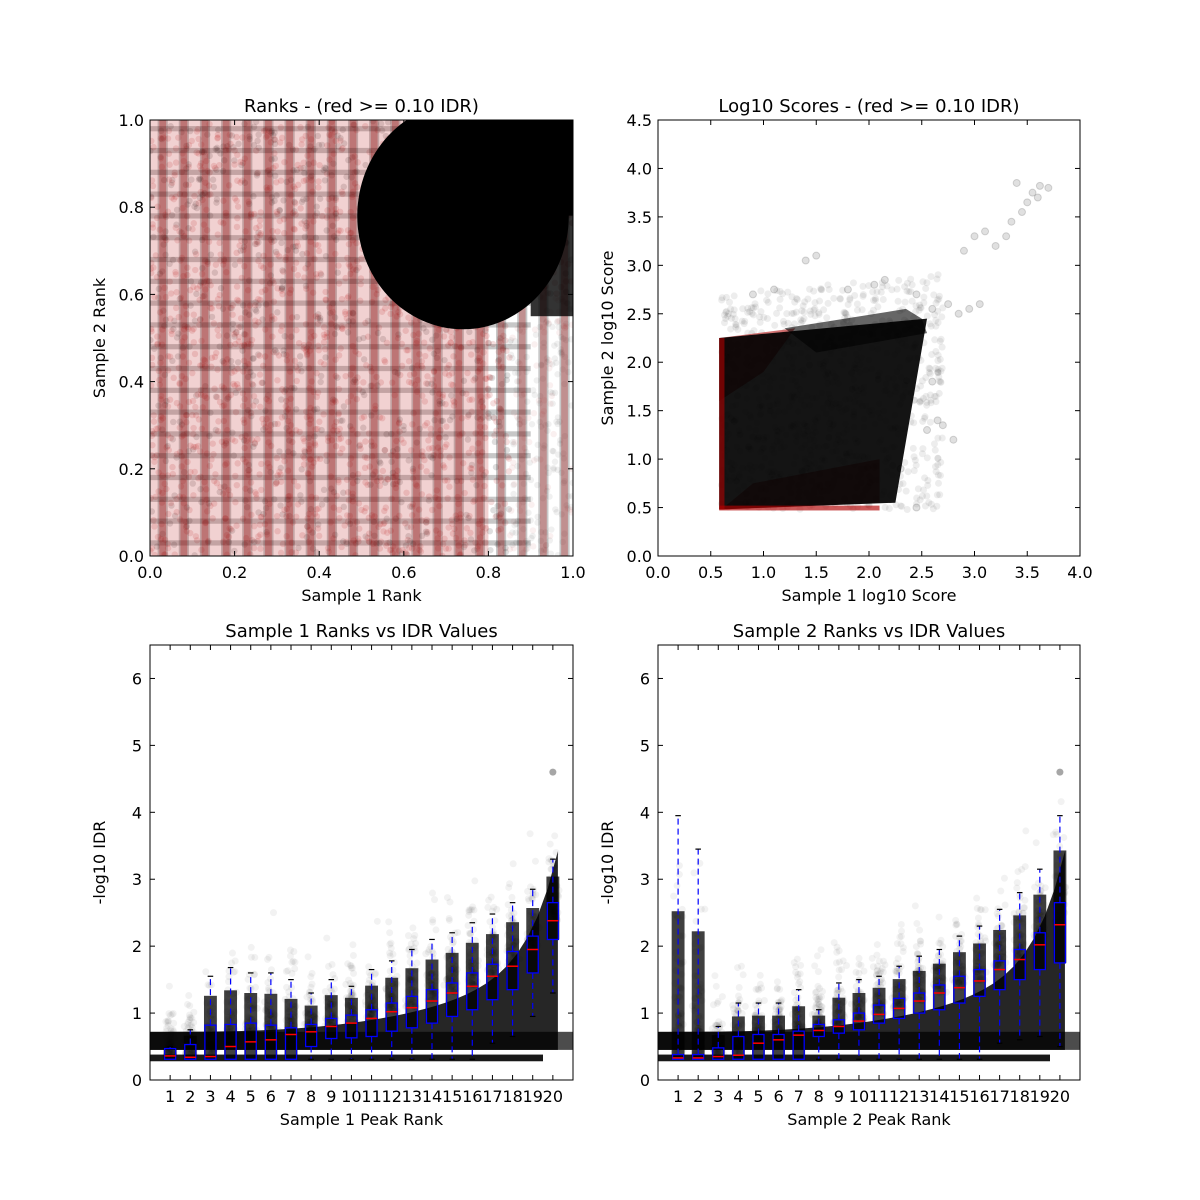 The width and height of the screenshot is (1200, 1200). Describe the element at coordinates (318, 572) in the screenshot. I see `x-tick-label: 0.4` at that location.